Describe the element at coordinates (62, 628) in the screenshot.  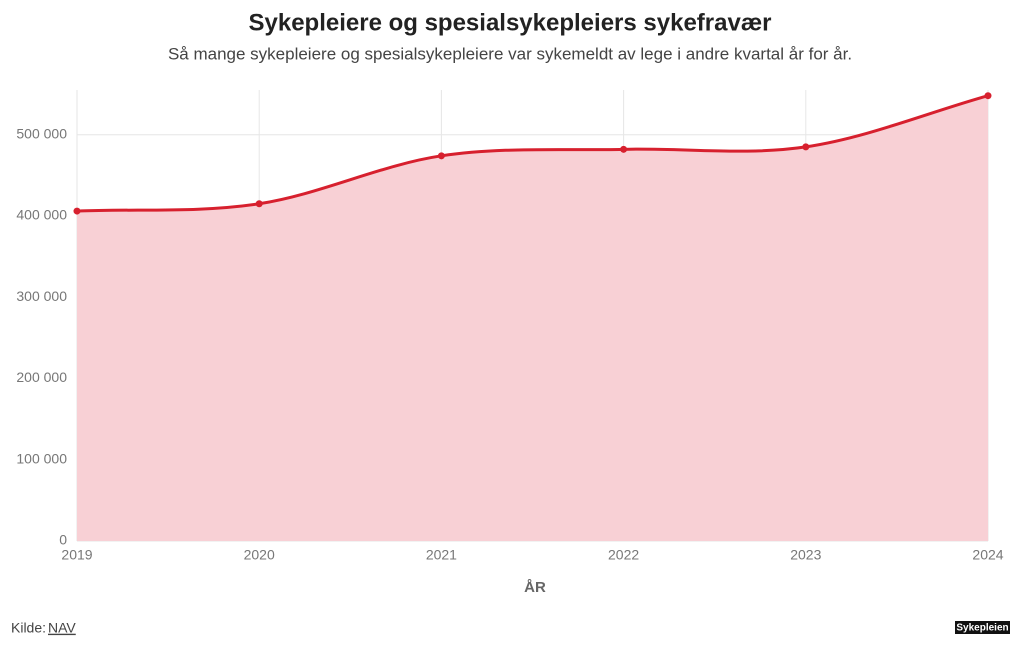
I see `source-link: NAV` at that location.